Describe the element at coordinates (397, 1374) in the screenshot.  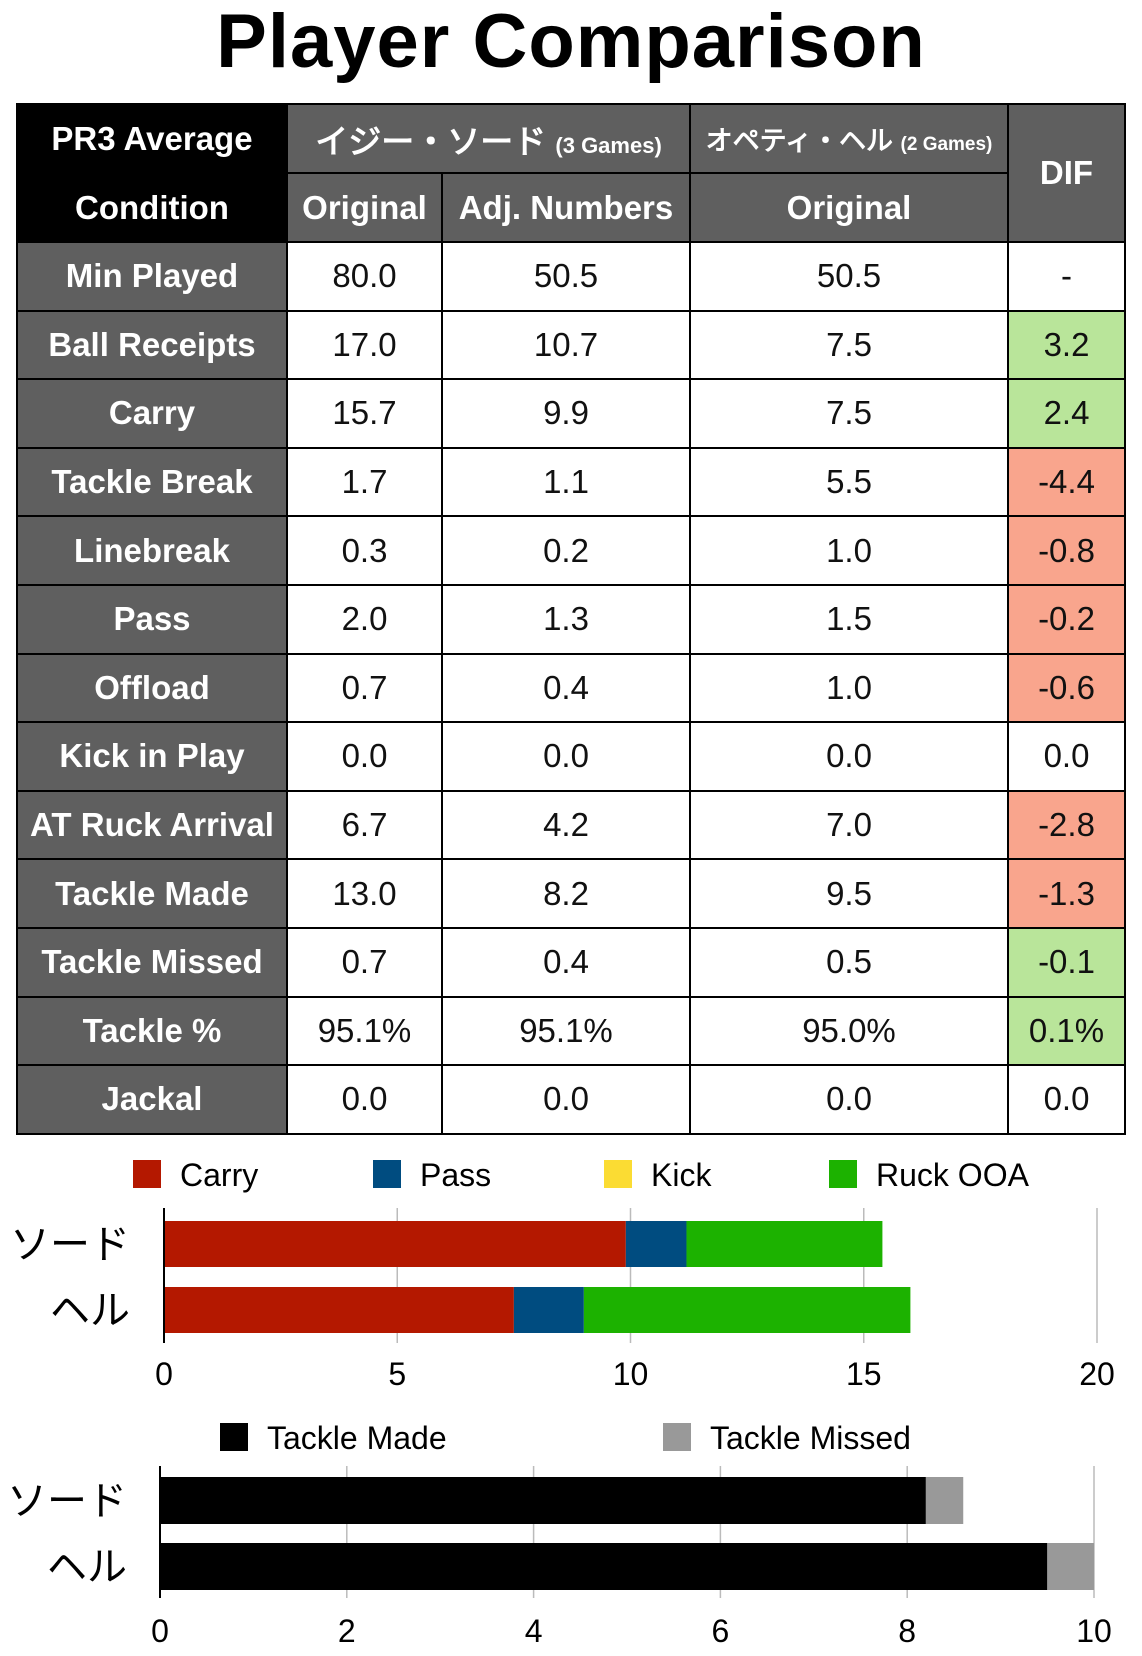
I see `x-tick-label: 5` at that location.